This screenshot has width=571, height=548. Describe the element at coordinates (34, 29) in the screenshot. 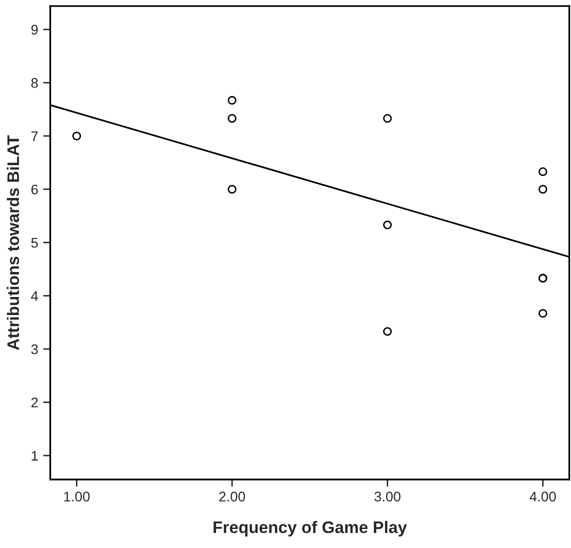

I see `y-tick-label: 9` at that location.